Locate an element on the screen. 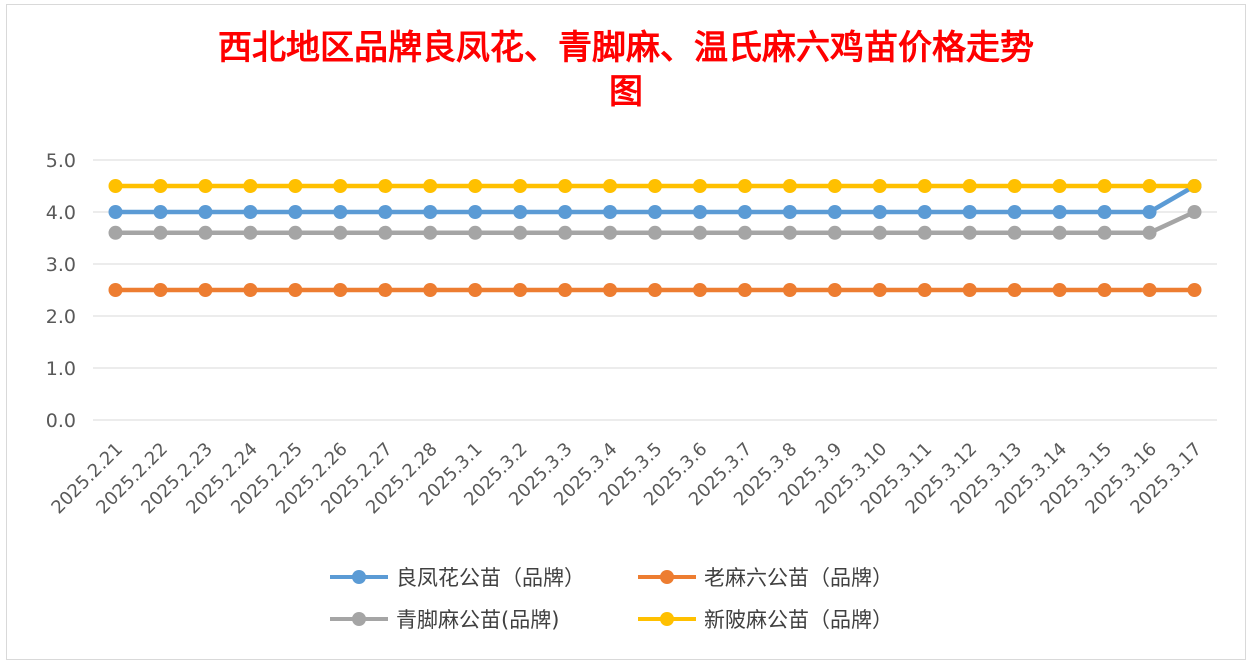 Image resolution: width=1252 pixels, height=666 pixels. legend-item-series-4: 新陂麻公苗（品牌） is located at coordinates (764, 619).